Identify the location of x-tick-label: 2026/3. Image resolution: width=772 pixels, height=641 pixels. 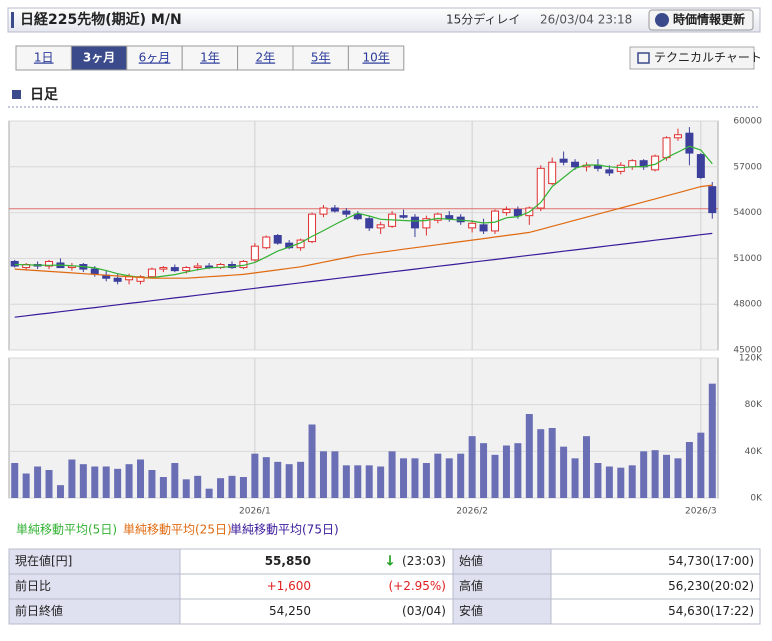
(701, 512).